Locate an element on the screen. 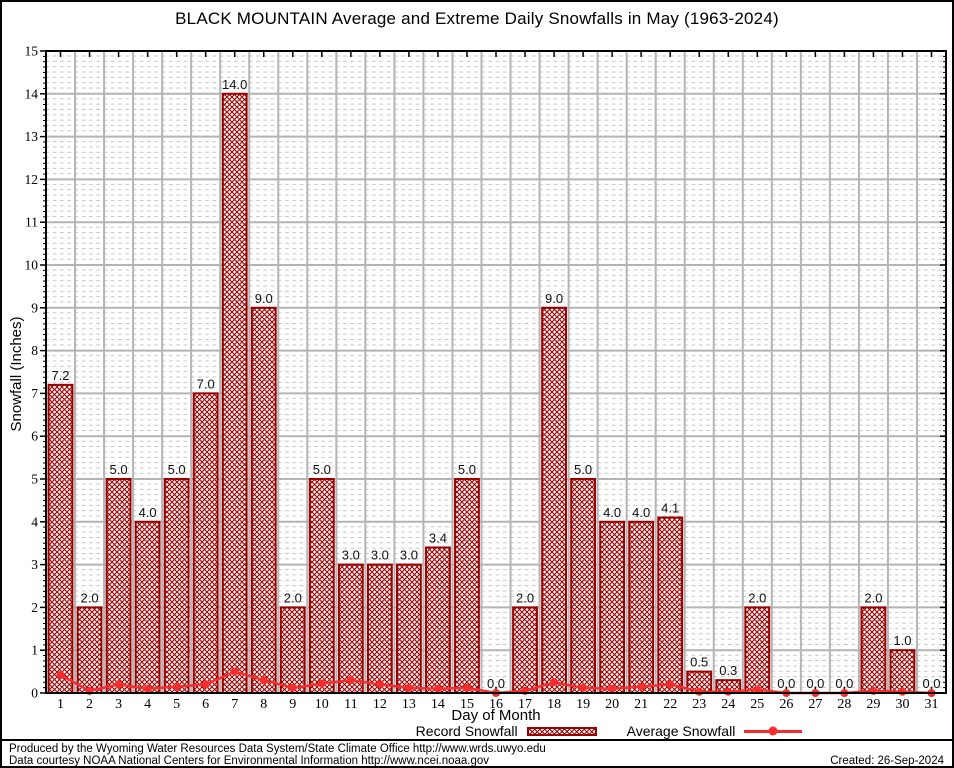 The image size is (954, 768). y-tick-label: 1 is located at coordinates (34, 650).